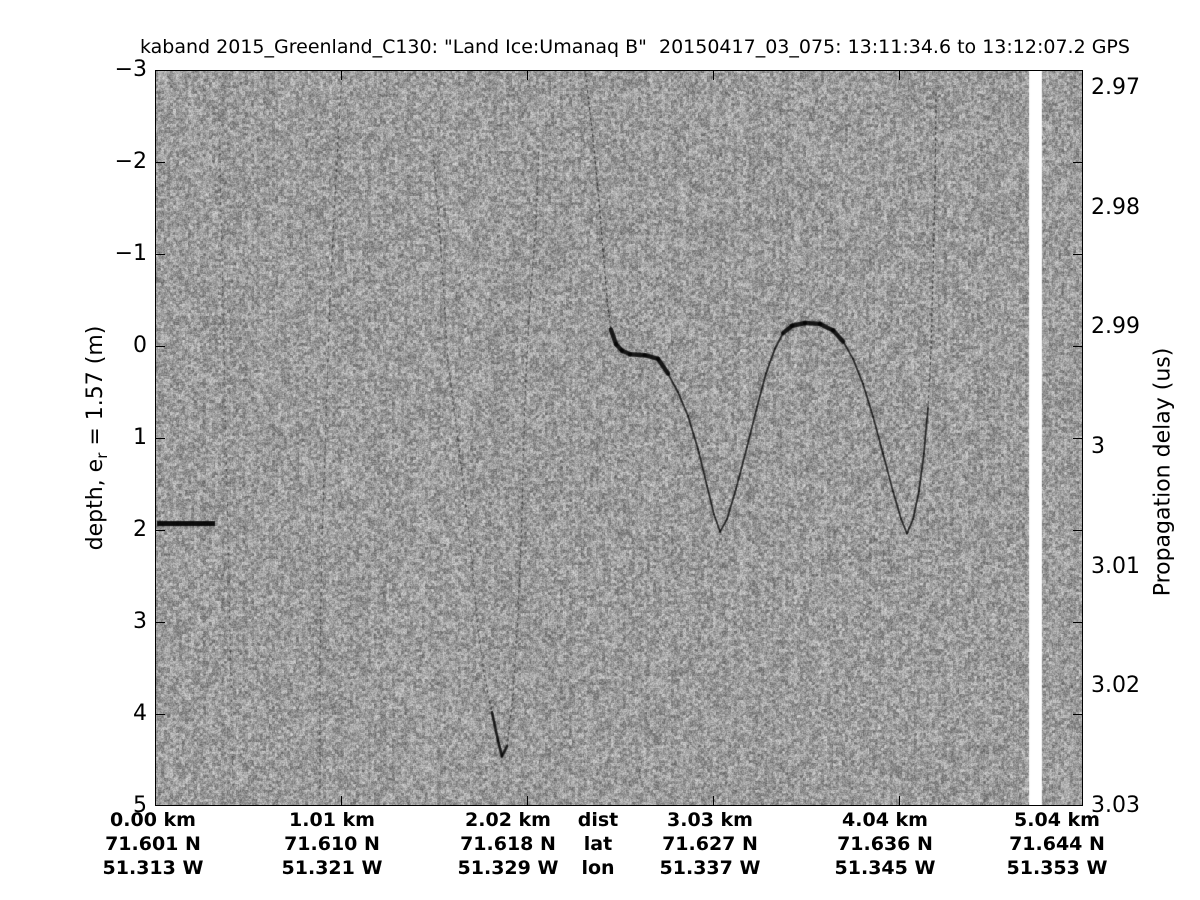 This screenshot has height=900, width=1200. Describe the element at coordinates (598, 868) in the screenshot. I see `x-axis-legend-column-lon: lon` at that location.